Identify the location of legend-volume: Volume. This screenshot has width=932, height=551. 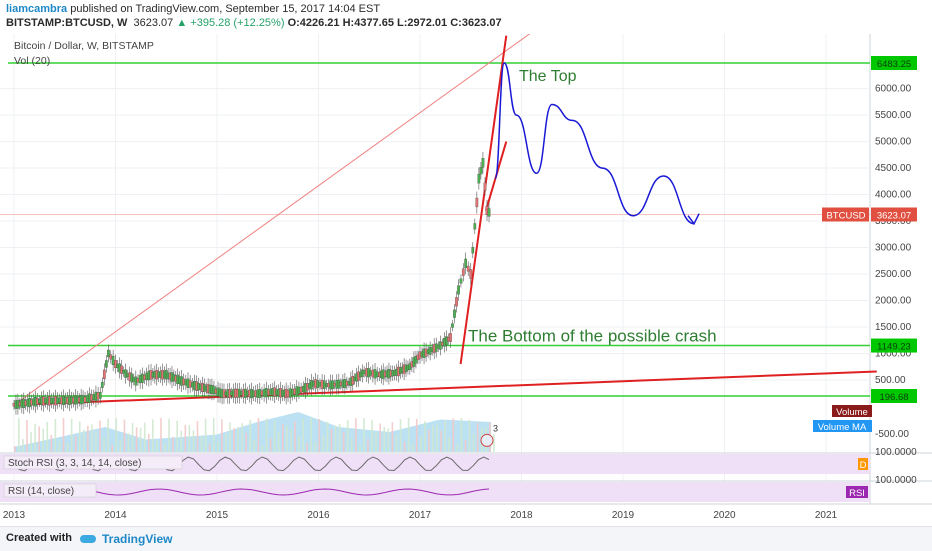
(852, 412).